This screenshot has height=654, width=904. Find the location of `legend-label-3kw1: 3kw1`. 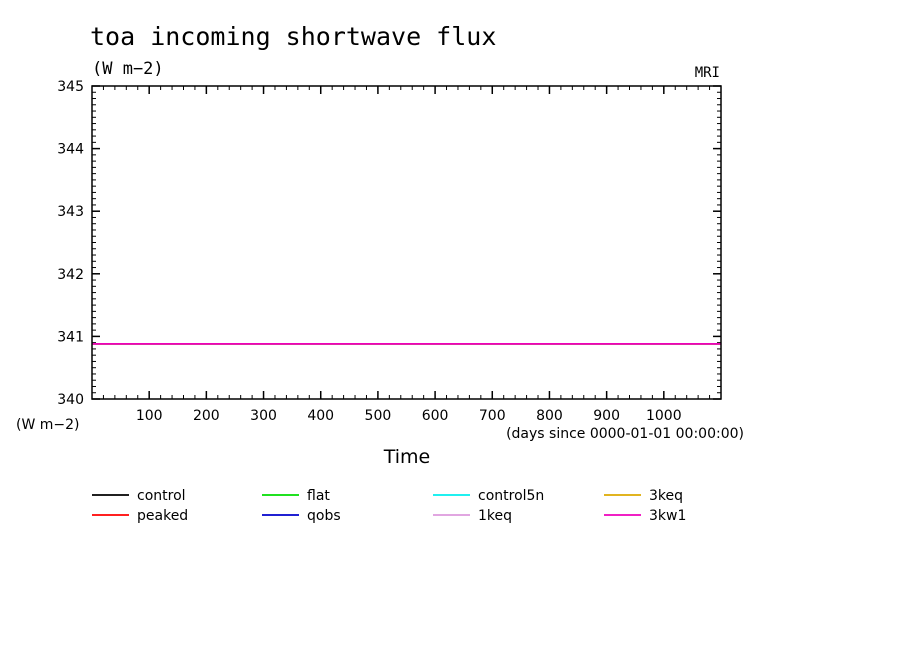

legend-label-3kw1: 3kw1 is located at coordinates (667, 516).